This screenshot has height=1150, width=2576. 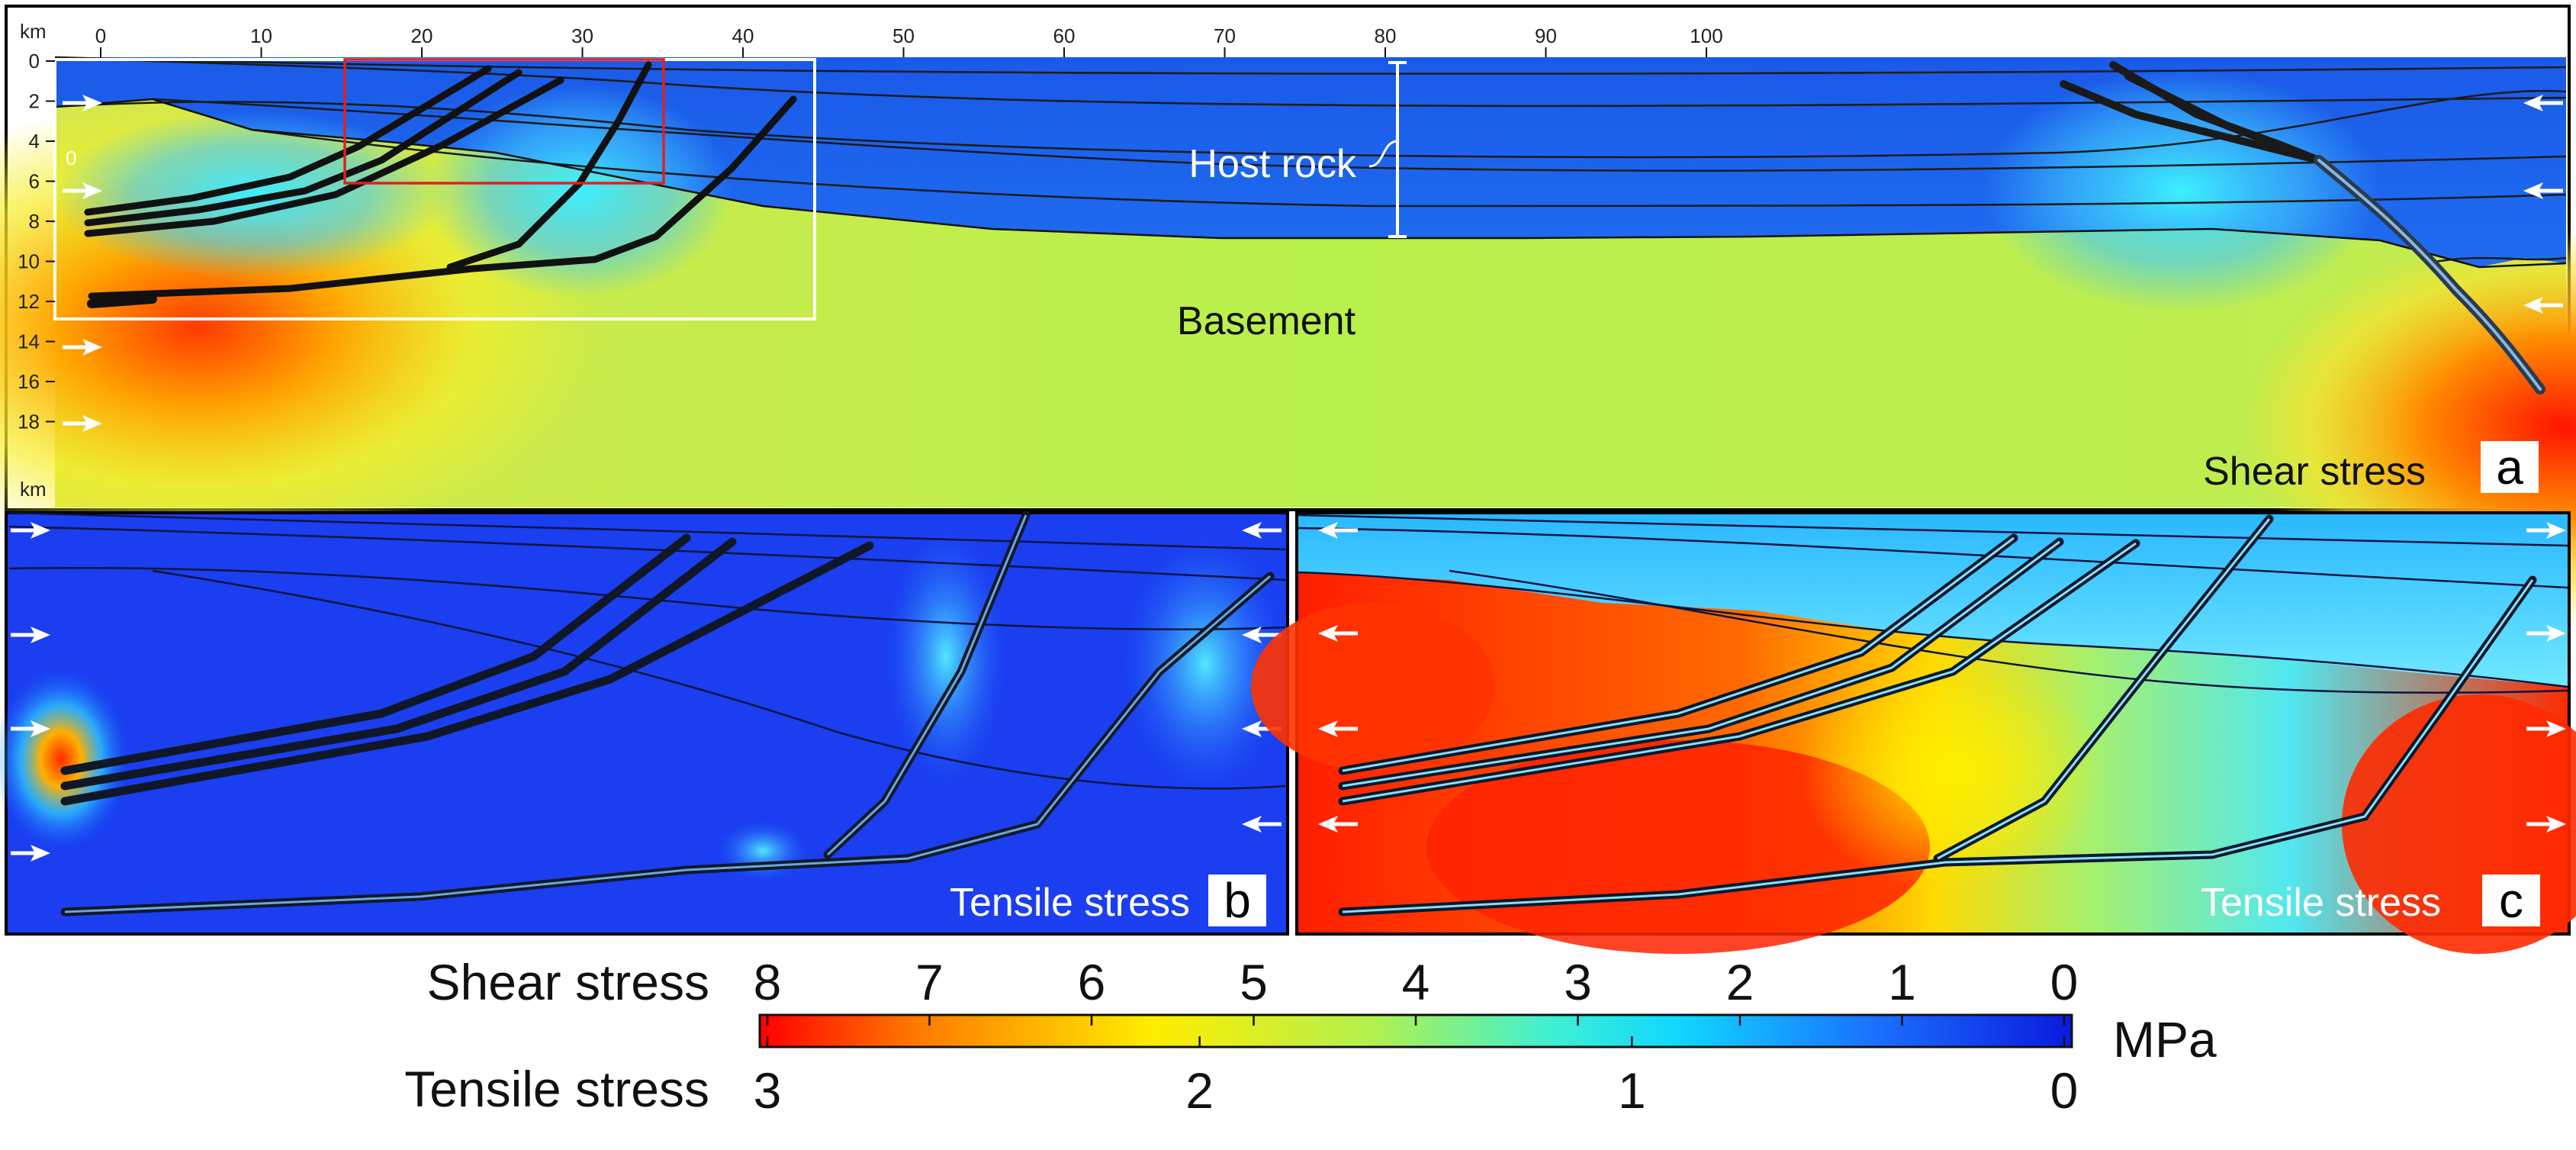 I want to click on red-zone-c-left, so click(x=1373, y=687).